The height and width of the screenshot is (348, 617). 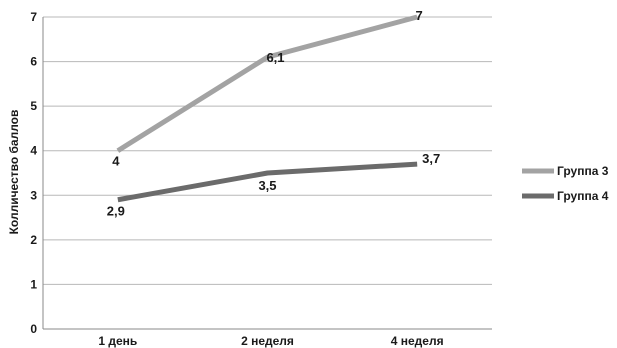 What do you see at coordinates (419, 15) in the screenshot?
I see `data-label: 7` at bounding box center [419, 15].